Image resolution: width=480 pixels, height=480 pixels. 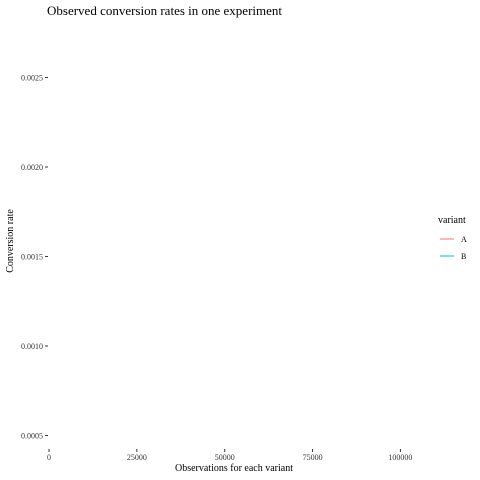 What do you see at coordinates (32, 77) in the screenshot?
I see `y-tick-label: 0.0025` at bounding box center [32, 77].